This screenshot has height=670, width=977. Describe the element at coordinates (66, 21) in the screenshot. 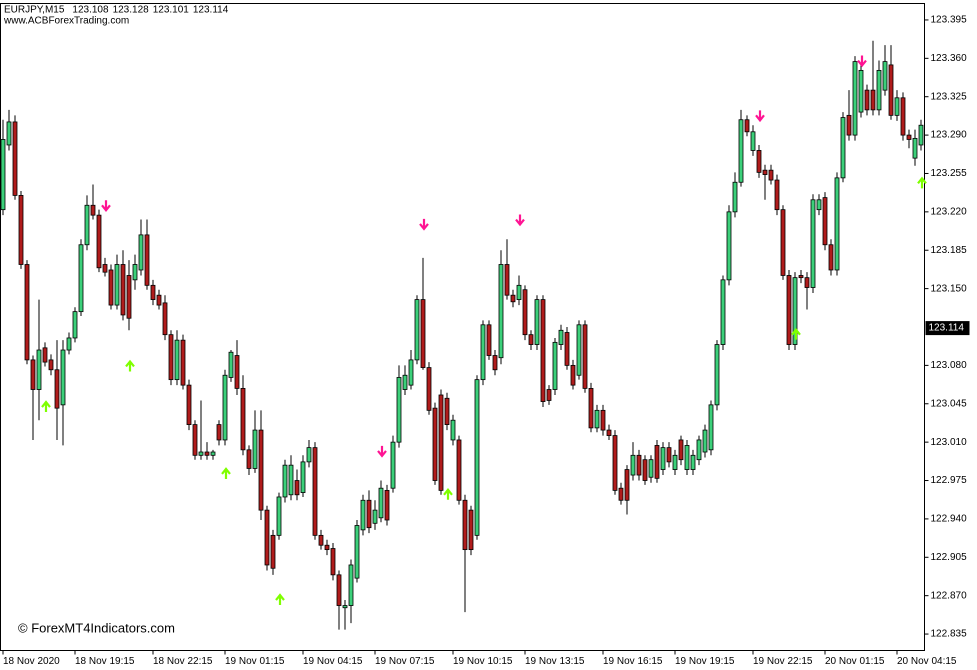

I see `site-url: www.ACBForexTrading.com` at that location.